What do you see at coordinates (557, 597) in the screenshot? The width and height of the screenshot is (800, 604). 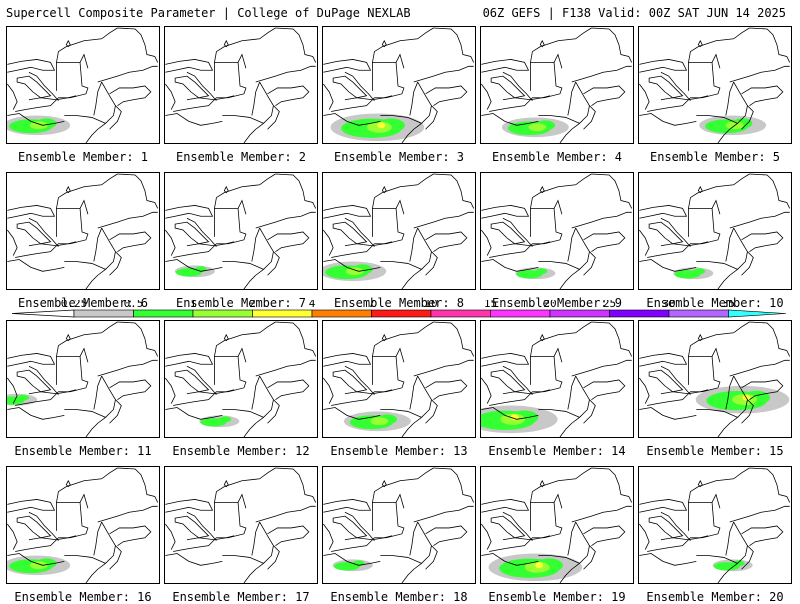 I see `ensemble-member-label: Ensemble Member: 19` at bounding box center [557, 597].